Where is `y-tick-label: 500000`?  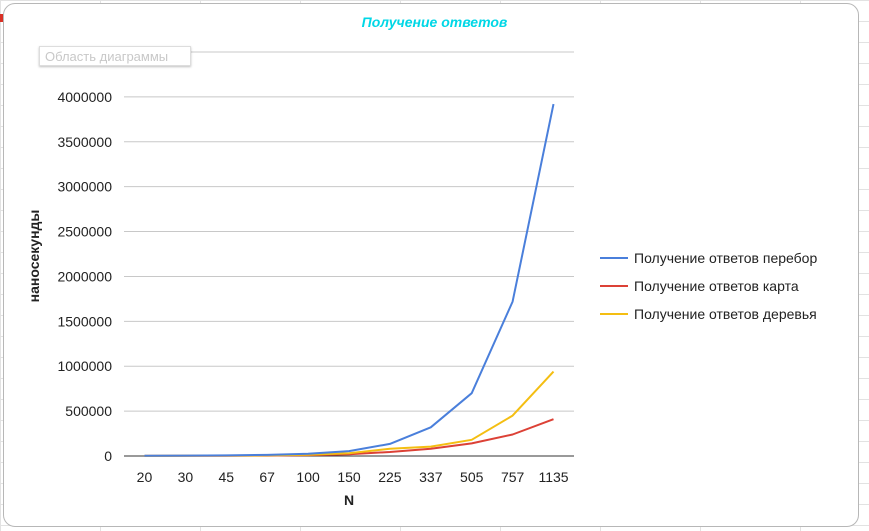 y-tick-label: 500000 is located at coordinates (88, 411).